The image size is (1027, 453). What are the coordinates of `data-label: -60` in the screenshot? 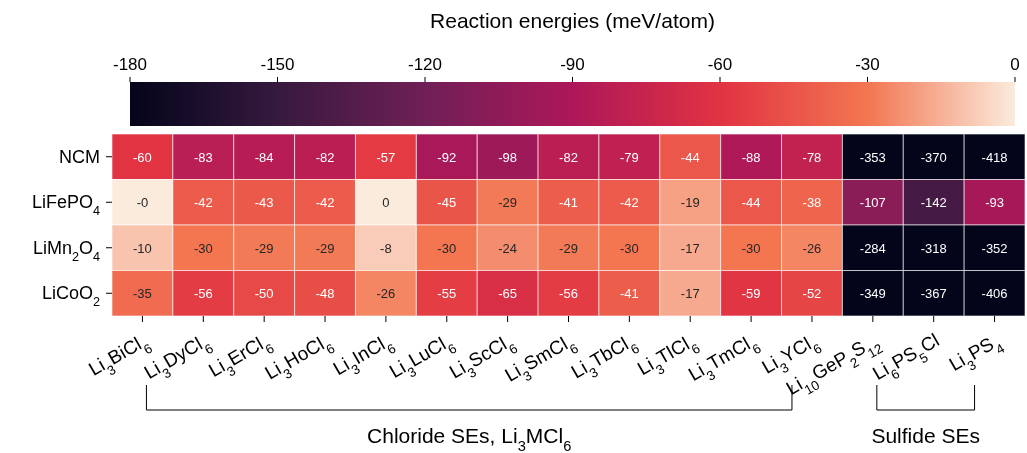 It's located at (142, 157).